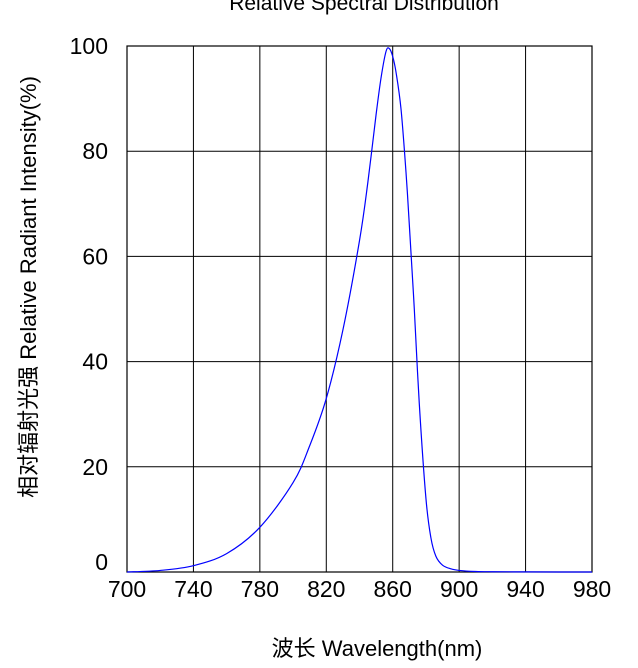  Describe the element at coordinates (364, 7) in the screenshot. I see `chart-title: Relative Spectral Distribution` at that location.